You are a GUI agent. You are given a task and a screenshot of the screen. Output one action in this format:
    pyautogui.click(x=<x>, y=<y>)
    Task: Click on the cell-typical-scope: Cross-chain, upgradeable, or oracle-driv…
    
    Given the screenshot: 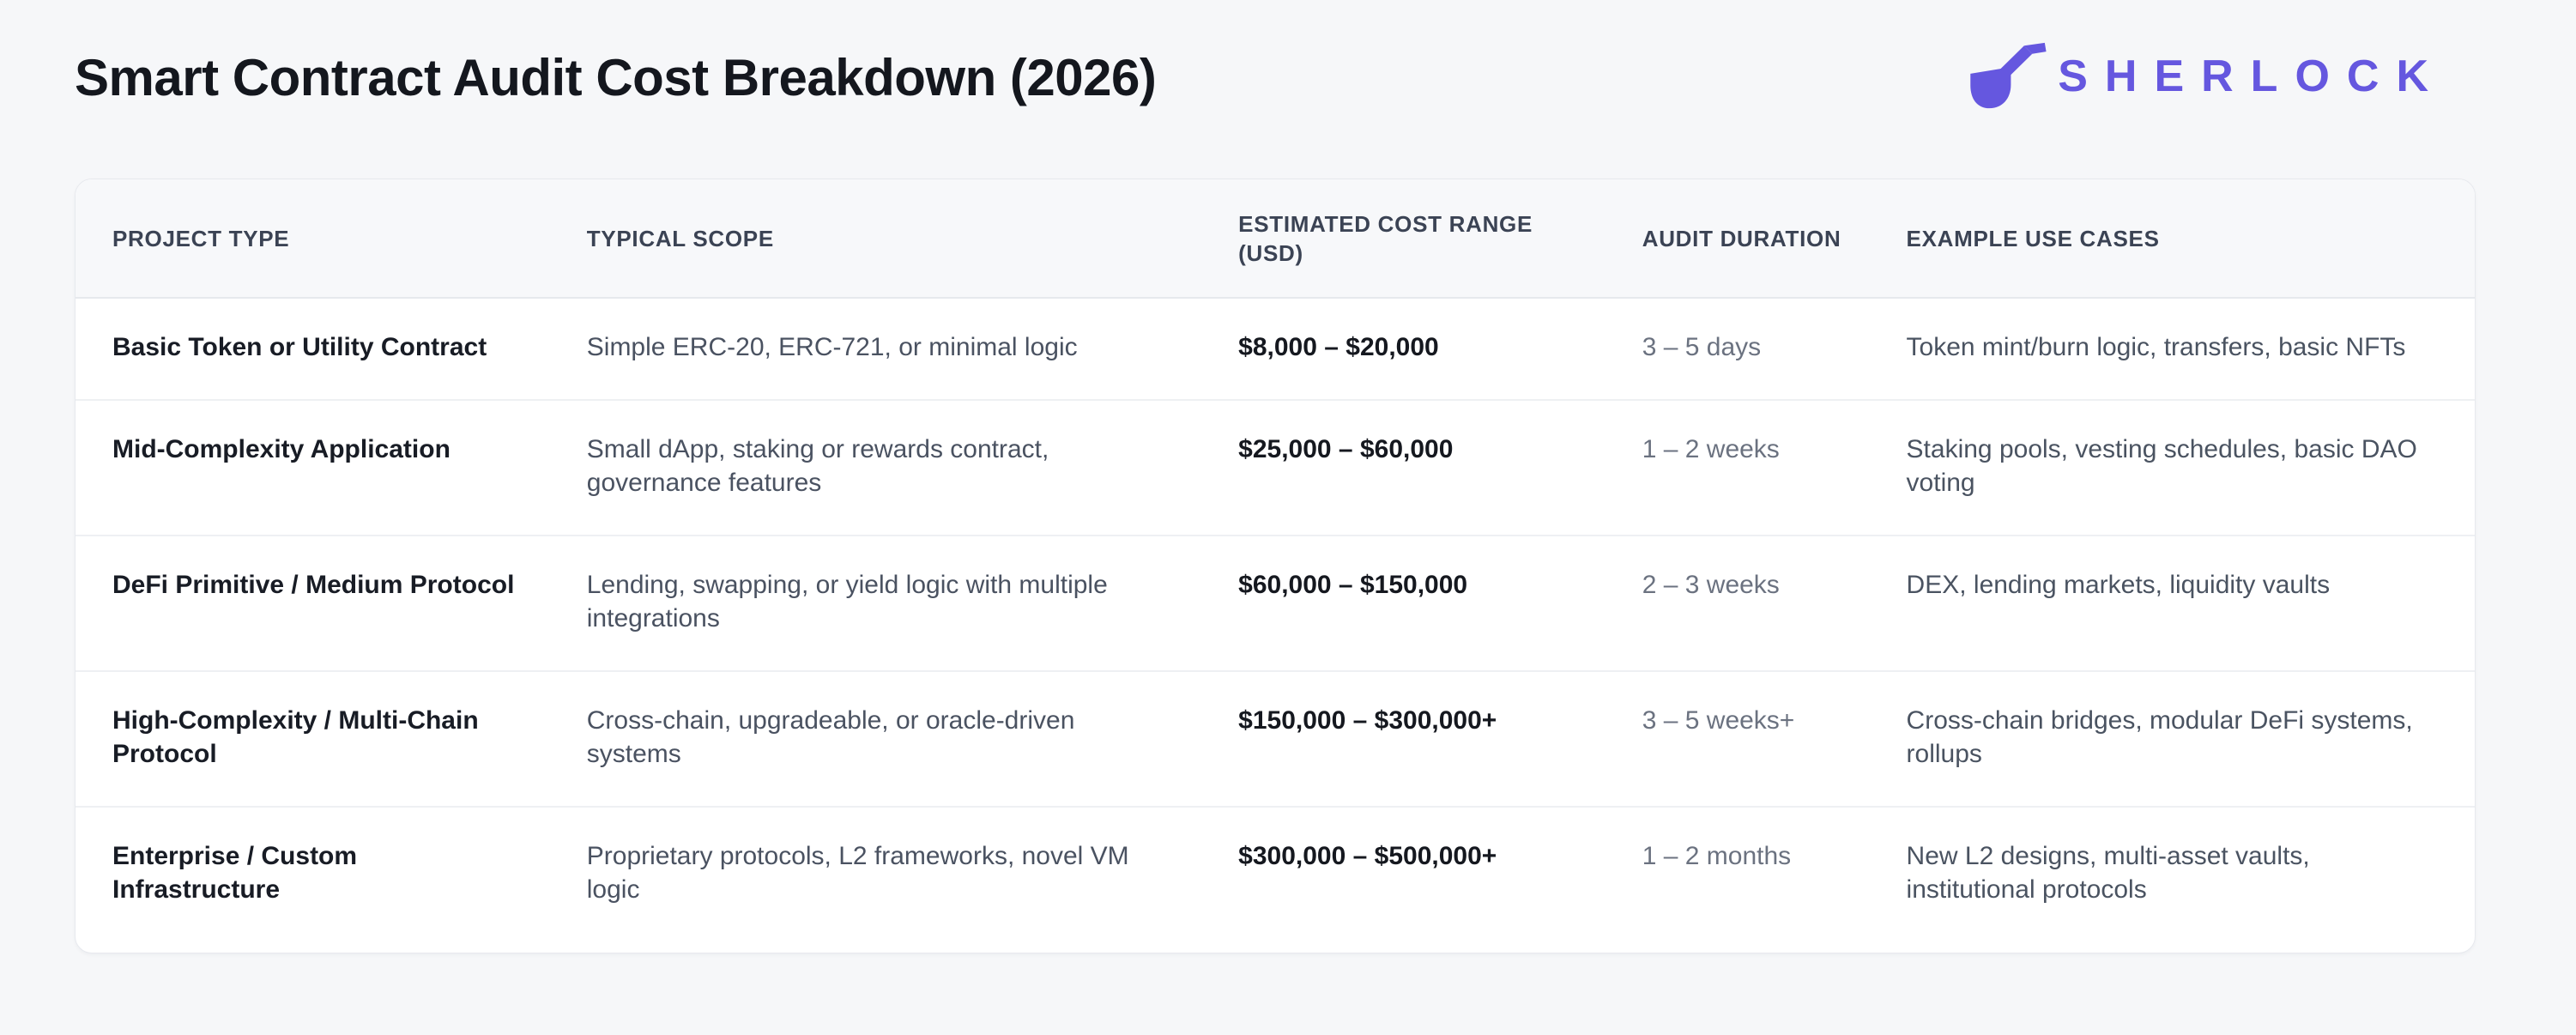 What is the action you would take?
    pyautogui.click(x=875, y=738)
    